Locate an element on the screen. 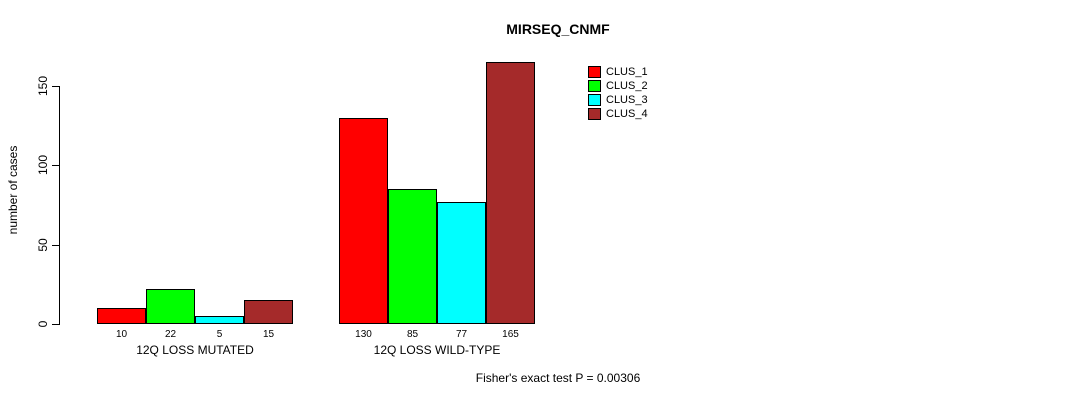 The image size is (1090, 400). bar-value-label: 22 is located at coordinates (170, 334).